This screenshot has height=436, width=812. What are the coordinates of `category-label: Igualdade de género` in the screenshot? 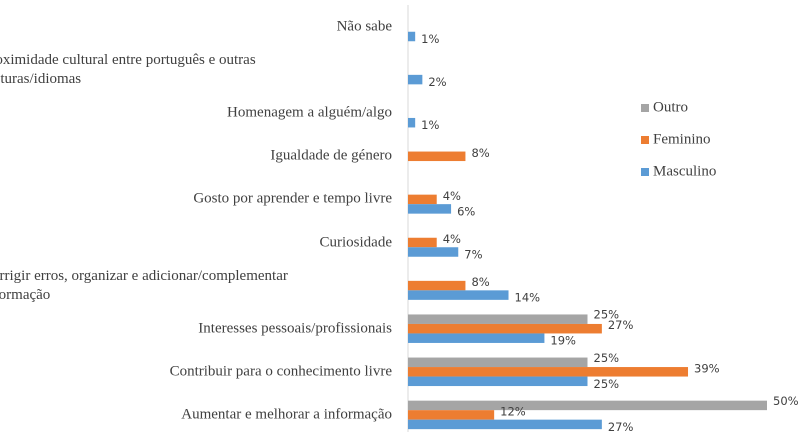 It's located at (331, 155).